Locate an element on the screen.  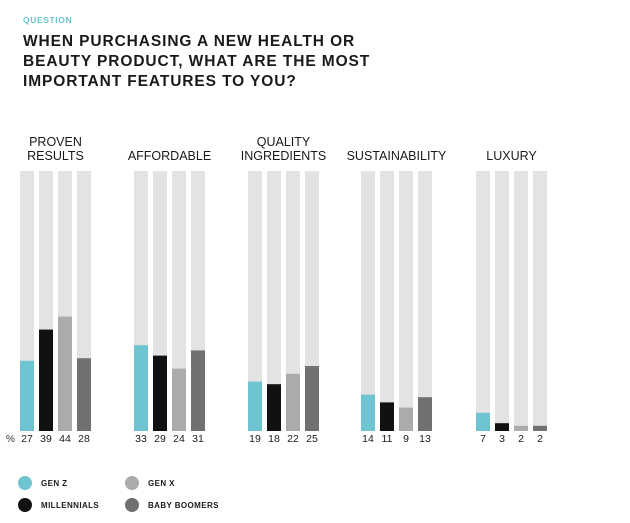
category-label-proven-results: PROVEN RESULTS is located at coordinates (55, 149).